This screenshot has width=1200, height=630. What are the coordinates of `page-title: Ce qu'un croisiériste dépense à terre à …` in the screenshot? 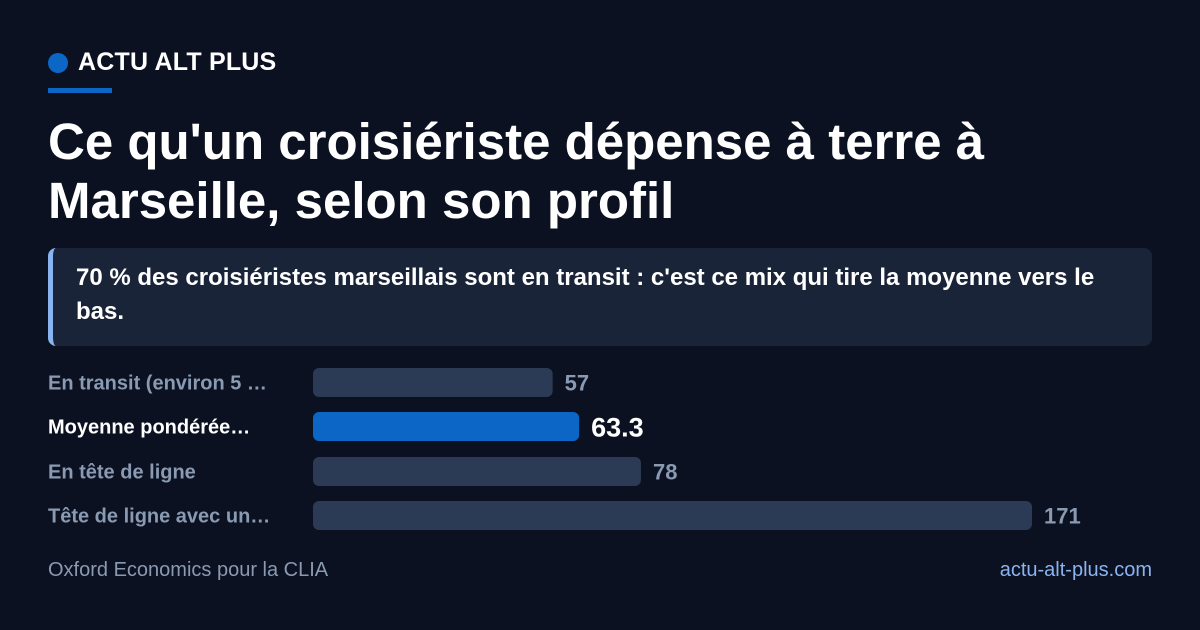 It's located at (516, 171).